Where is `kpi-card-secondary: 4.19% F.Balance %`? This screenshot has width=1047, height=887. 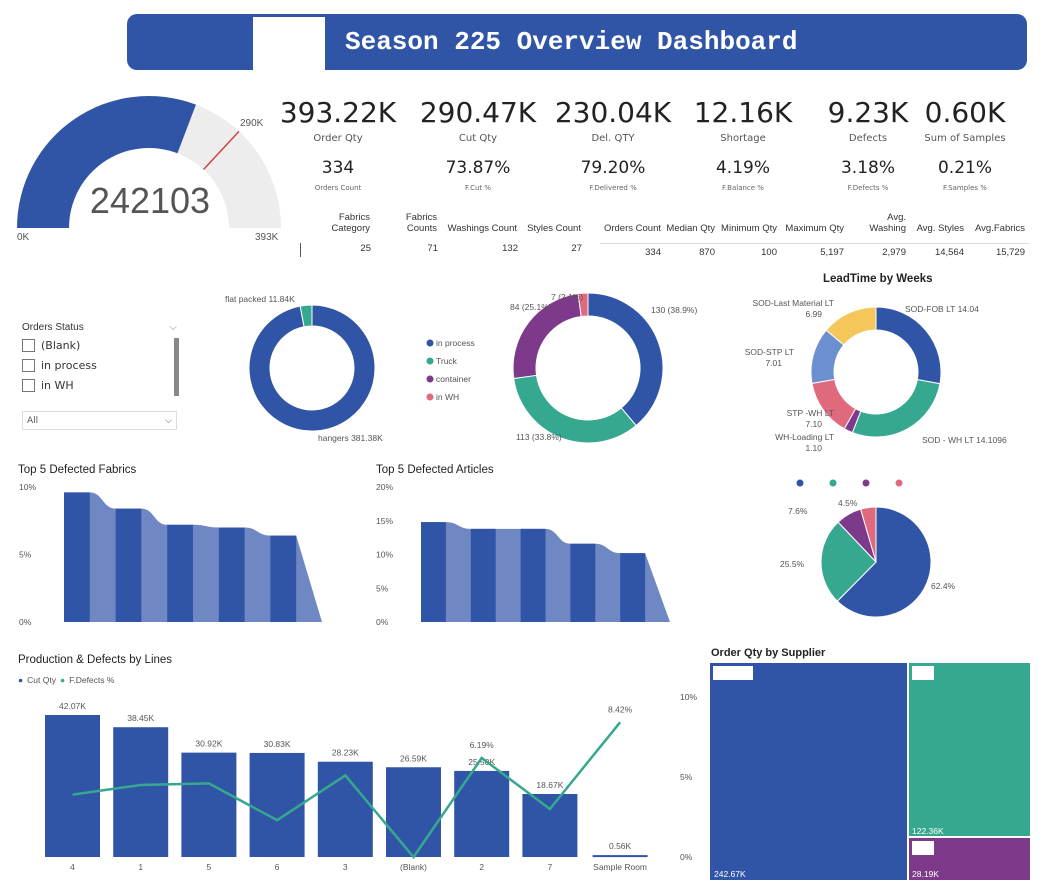
kpi-card-secondary: 4.19% F.Balance % is located at coordinates (743, 175).